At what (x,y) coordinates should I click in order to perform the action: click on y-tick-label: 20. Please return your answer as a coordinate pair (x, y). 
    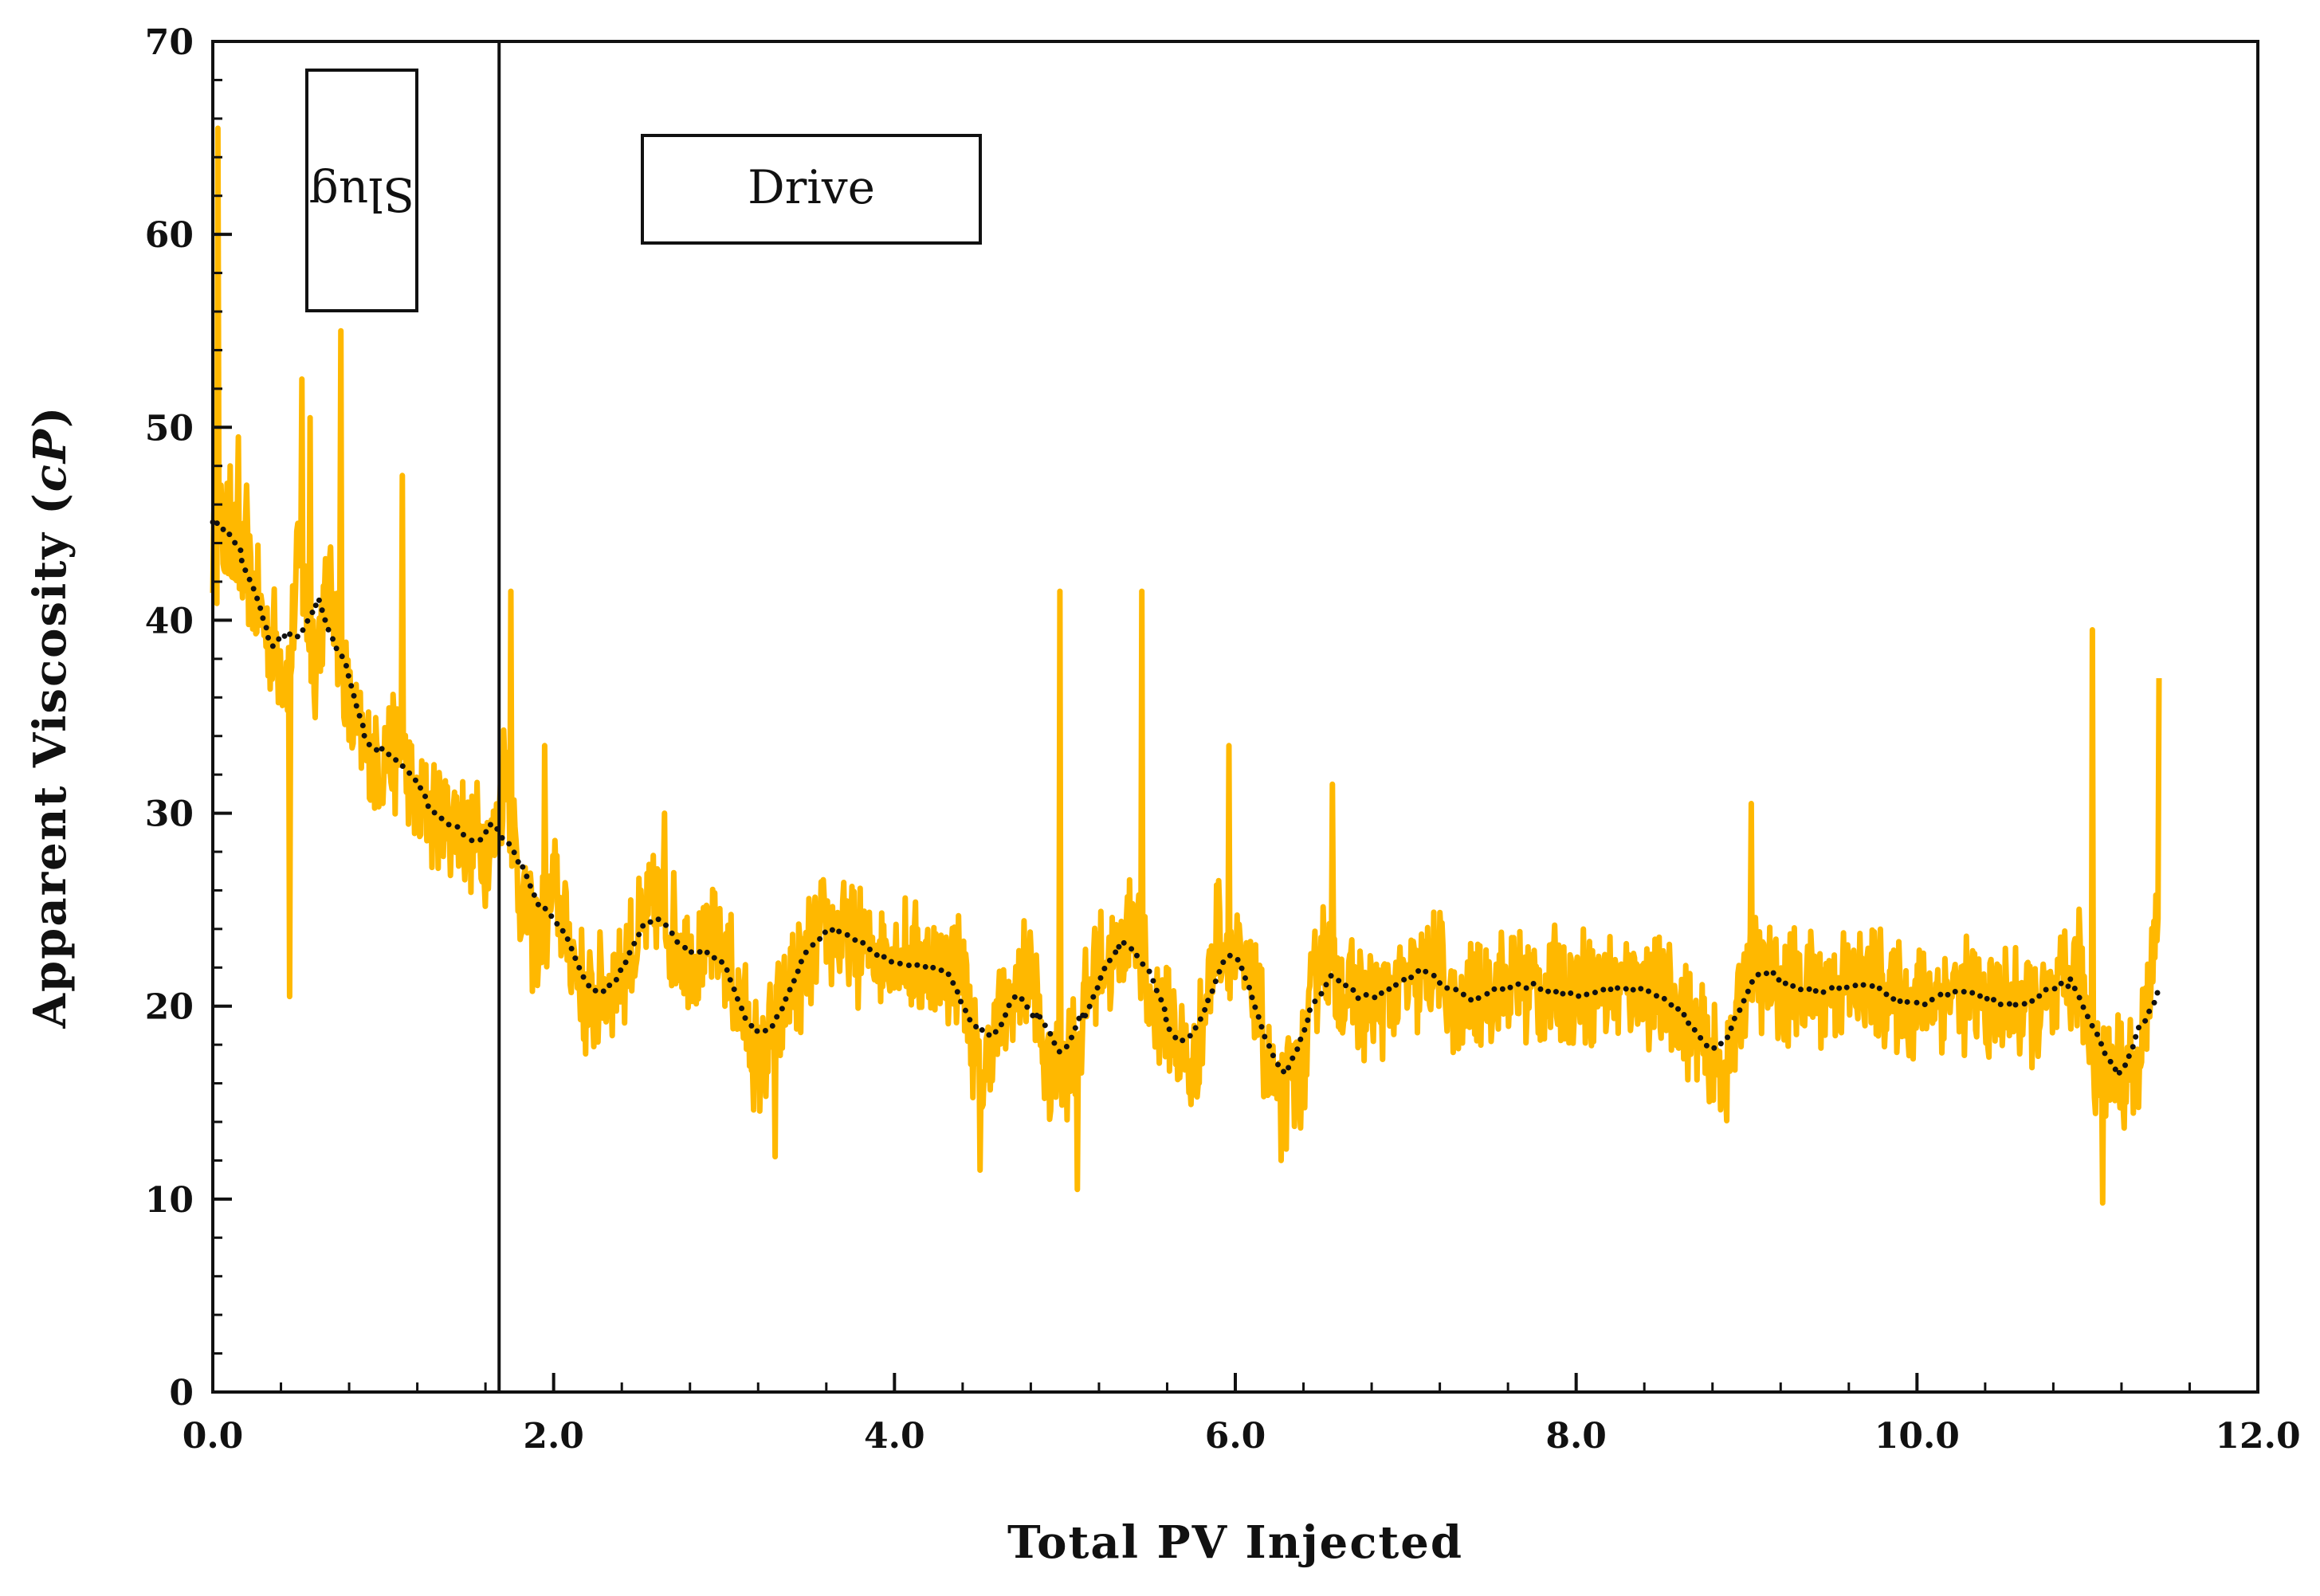
    Looking at the image, I should click on (169, 1008).